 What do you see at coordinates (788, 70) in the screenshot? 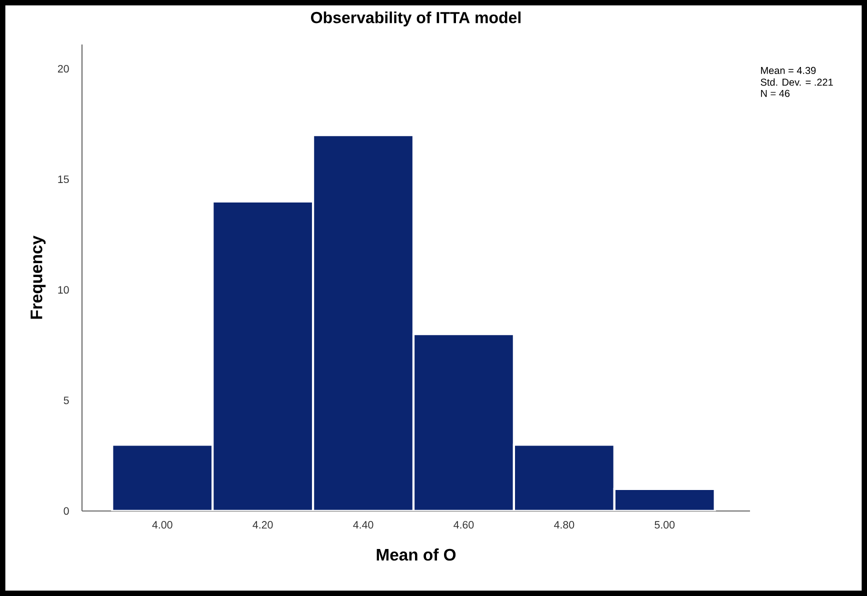
I see `text: Mean = 4.39` at bounding box center [788, 70].